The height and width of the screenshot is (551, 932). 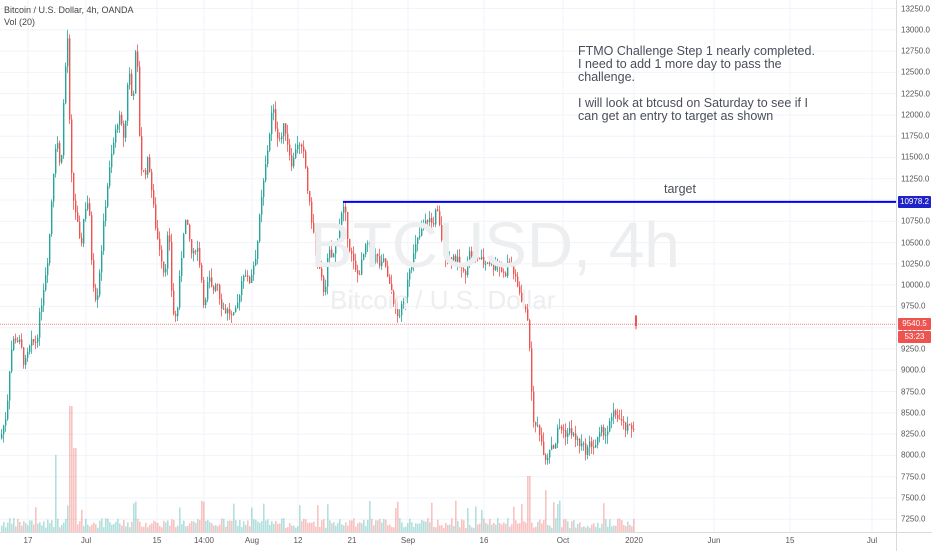 What do you see at coordinates (913, 392) in the screenshot?
I see `price-tick-label: 8750.0` at bounding box center [913, 392].